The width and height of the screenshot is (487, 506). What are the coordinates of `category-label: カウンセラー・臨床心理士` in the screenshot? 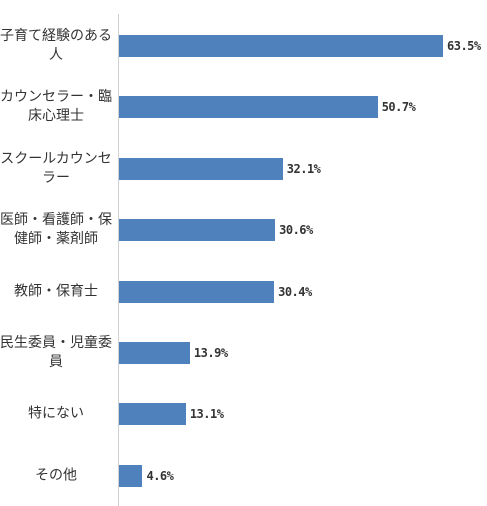 It's located at (56, 107).